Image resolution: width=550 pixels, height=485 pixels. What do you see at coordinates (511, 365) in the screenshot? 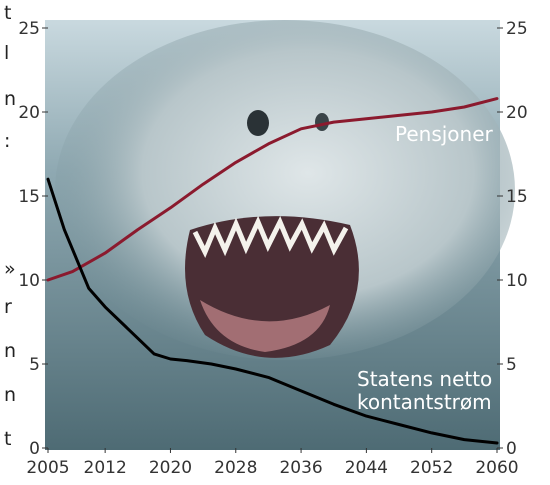
I see `y-tick-label-right: 5` at bounding box center [511, 365].